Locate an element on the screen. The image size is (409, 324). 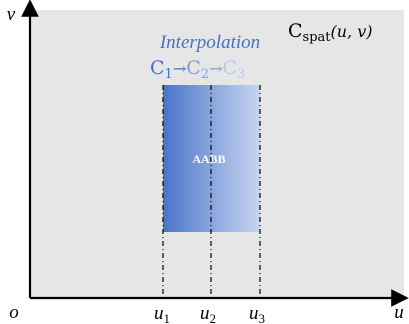
aabb-label: AABB is located at coordinates (208, 159).